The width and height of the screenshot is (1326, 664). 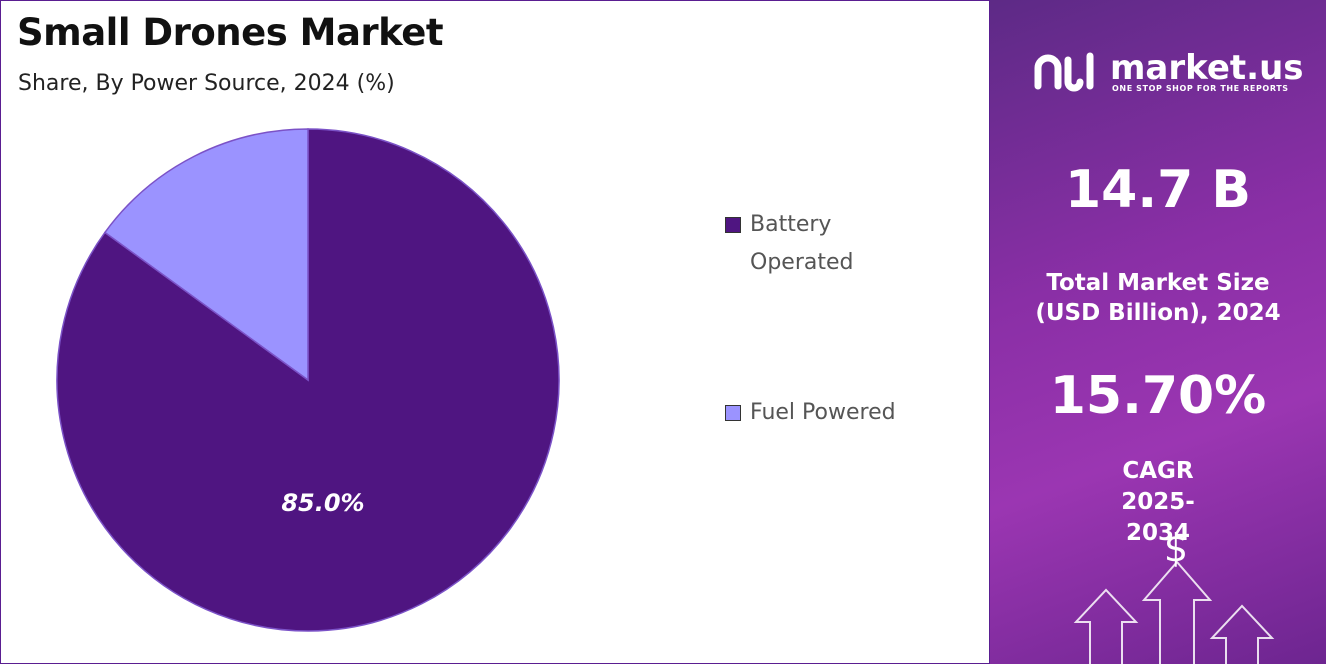 I want to click on legend-label: Fuel Powered, so click(x=823, y=412).